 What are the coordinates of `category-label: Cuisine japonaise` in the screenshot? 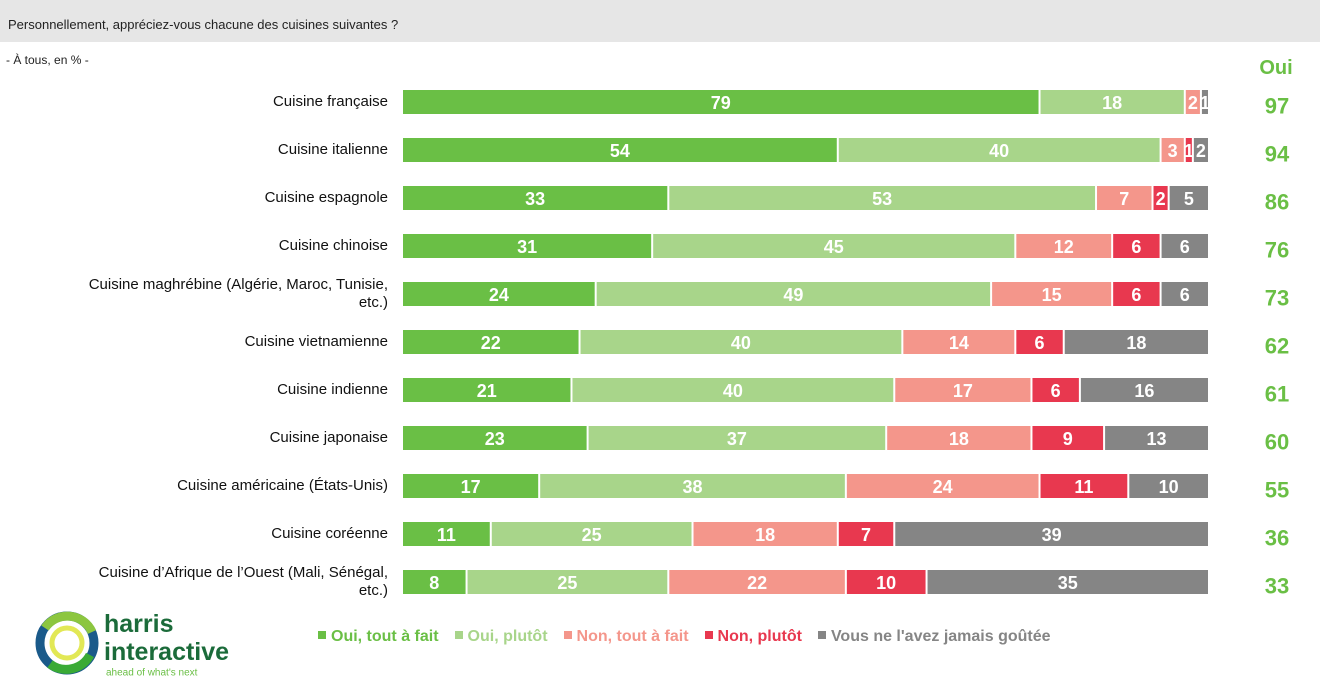 It's located at (328, 437).